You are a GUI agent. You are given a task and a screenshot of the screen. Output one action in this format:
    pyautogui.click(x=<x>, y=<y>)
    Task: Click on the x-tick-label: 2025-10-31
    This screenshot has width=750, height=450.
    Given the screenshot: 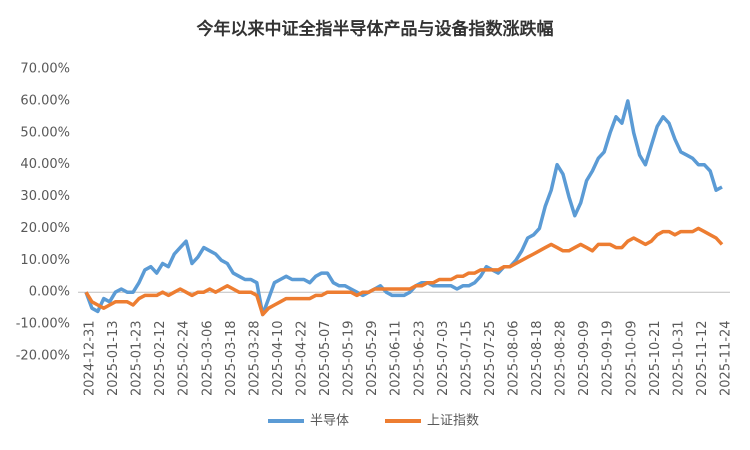 What is the action you would take?
    pyautogui.click(x=678, y=358)
    